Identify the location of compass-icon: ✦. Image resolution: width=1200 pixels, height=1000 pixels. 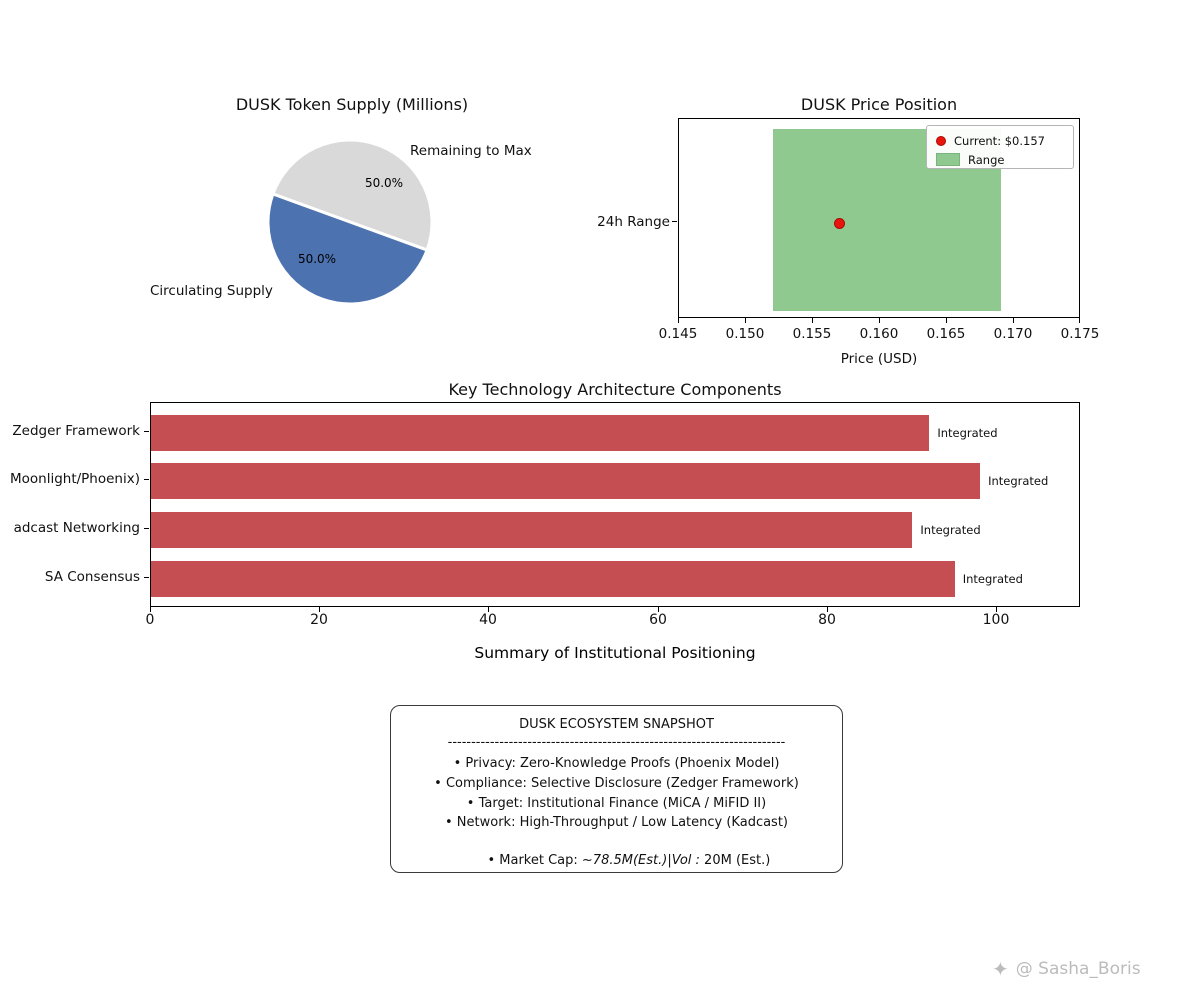
(1000, 969).